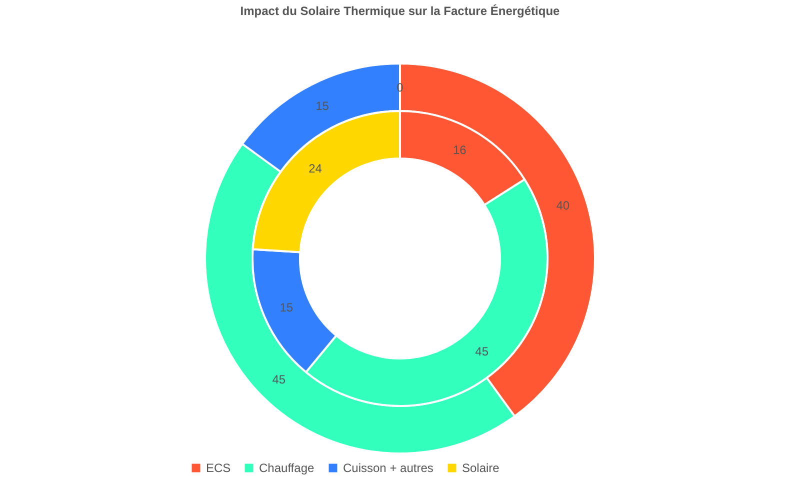 Image resolution: width=800 pixels, height=500 pixels. What do you see at coordinates (400, 11) in the screenshot?
I see `chart-title: Impact du Solaire Thermique sur la Facture Énergétique` at bounding box center [400, 11].